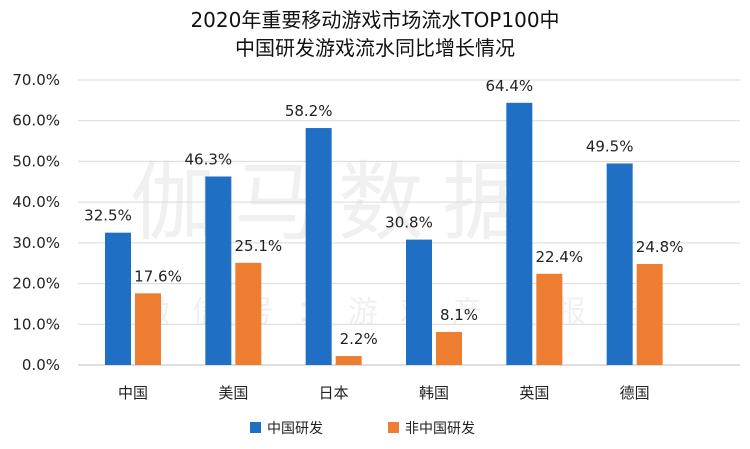 The height and width of the screenshot is (449, 750). Describe the element at coordinates (209, 159) in the screenshot. I see `data-label: 46.3%` at that location.